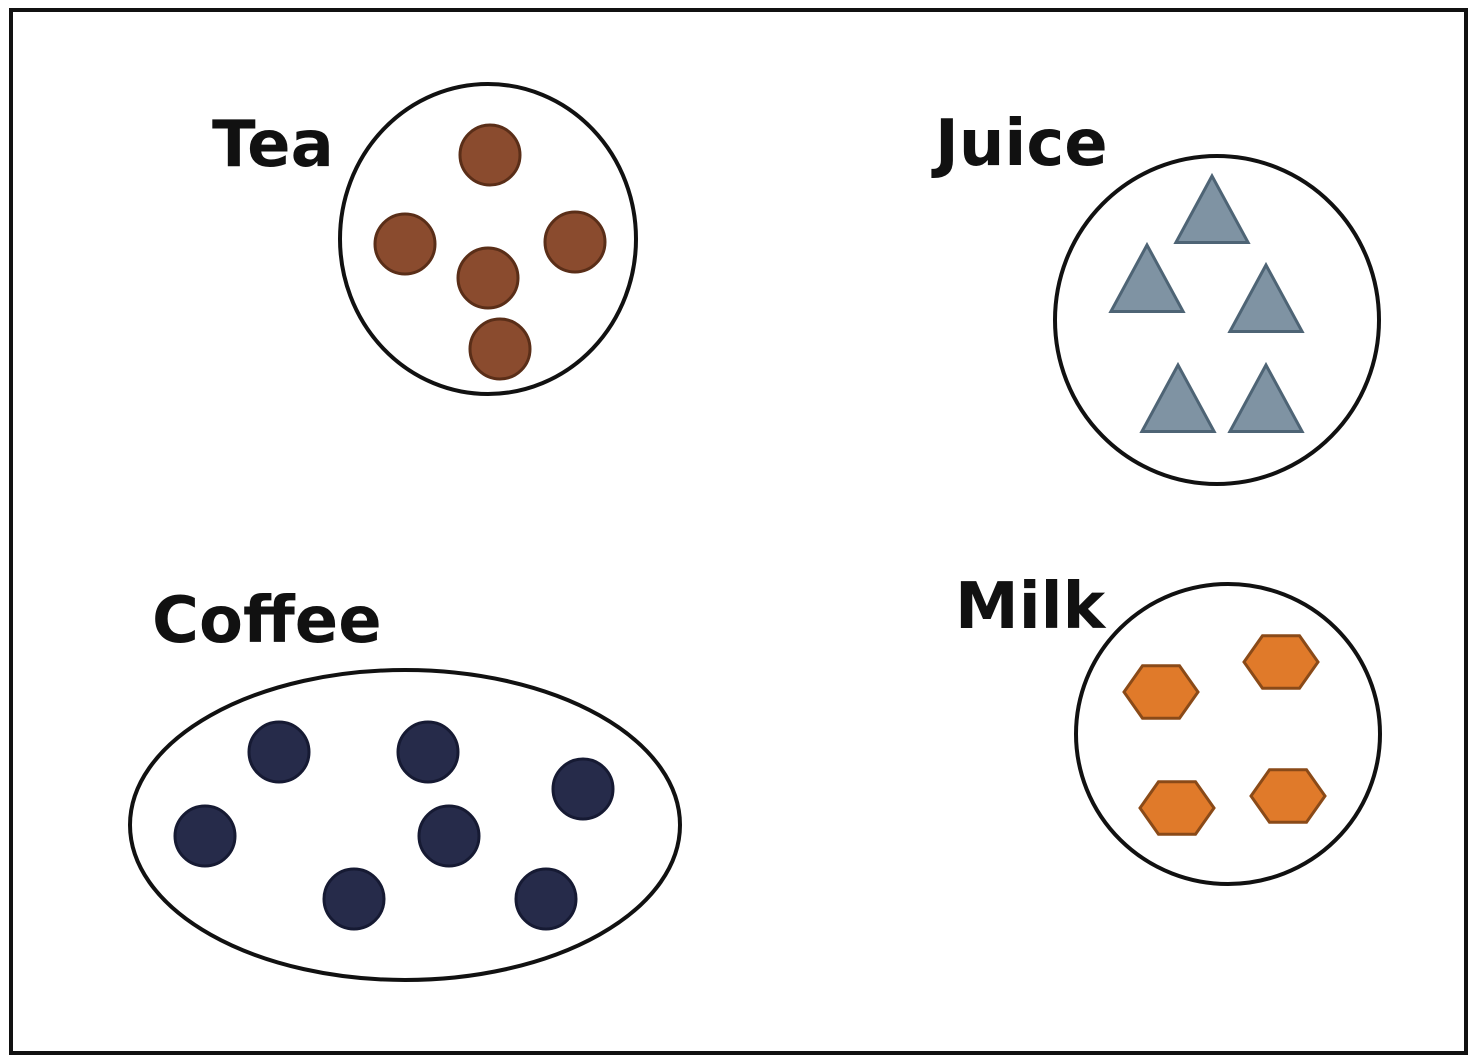  Describe the element at coordinates (405, 825) in the screenshot. I see `group-coffee-boundary` at that location.